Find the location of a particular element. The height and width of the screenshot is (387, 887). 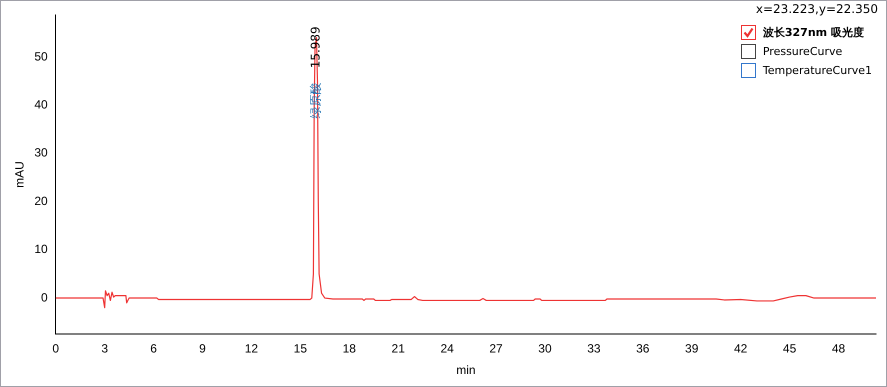

y-tick-label: 40 is located at coordinates (41, 104).